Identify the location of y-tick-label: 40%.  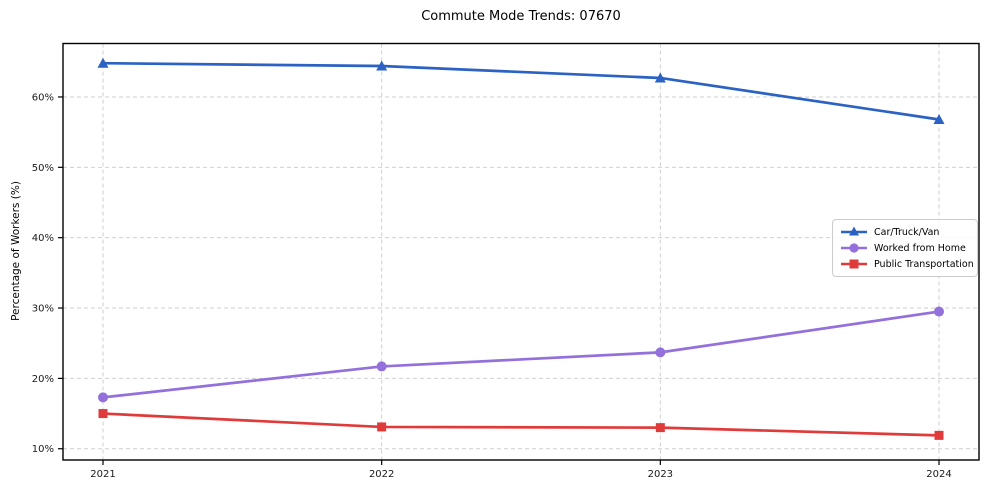
(43, 238).